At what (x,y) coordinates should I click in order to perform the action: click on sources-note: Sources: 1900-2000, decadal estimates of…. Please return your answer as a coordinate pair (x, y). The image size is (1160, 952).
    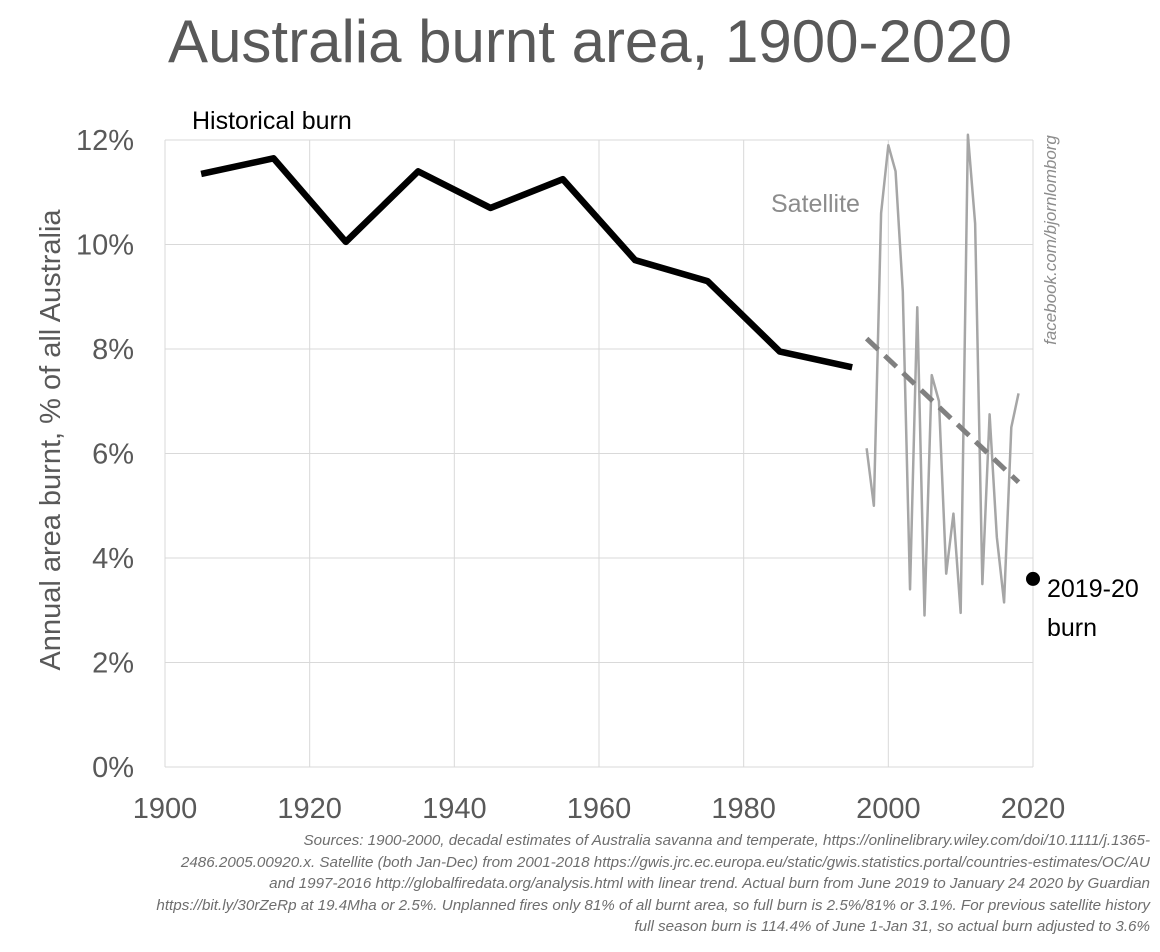
    Looking at the image, I should click on (575, 884).